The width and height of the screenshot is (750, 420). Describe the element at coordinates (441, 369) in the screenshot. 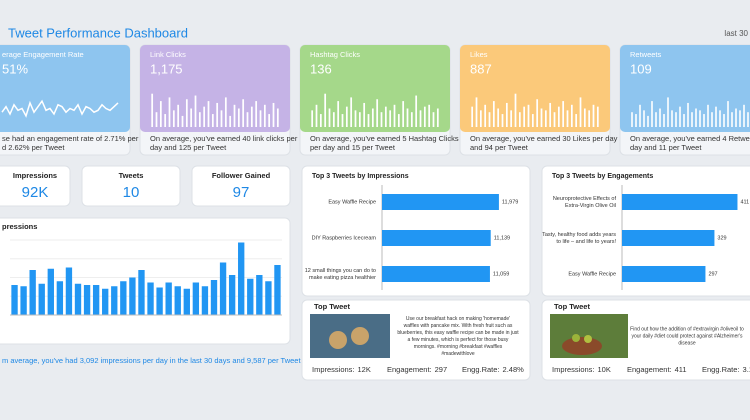

I see `metric-value: 297` at that location.